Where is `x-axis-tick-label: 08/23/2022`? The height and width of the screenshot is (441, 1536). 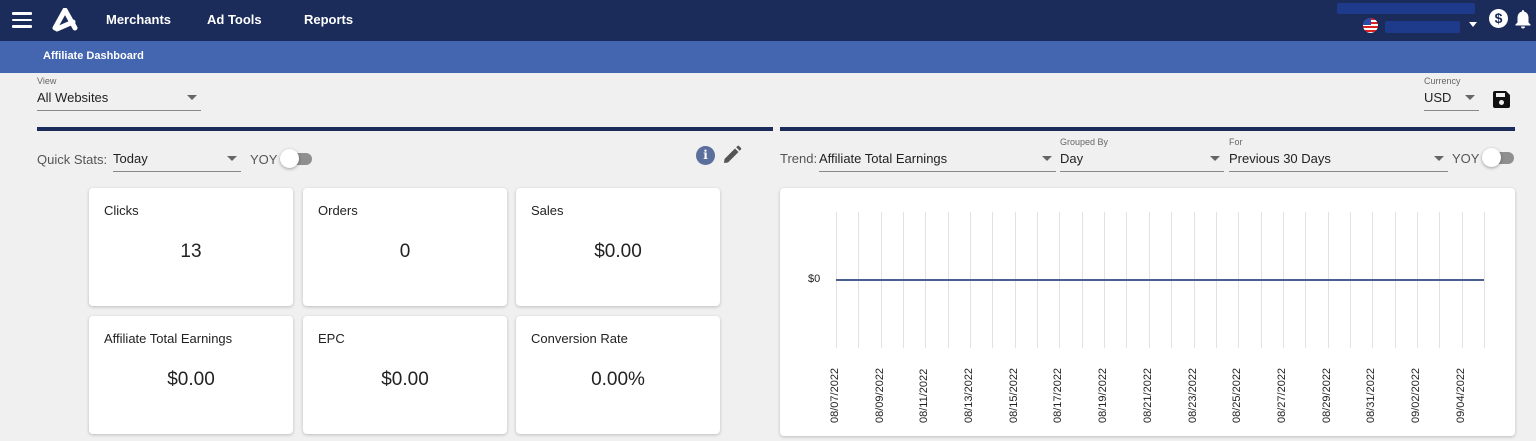 x-axis-tick-label: 08/23/2022 is located at coordinates (1192, 395).